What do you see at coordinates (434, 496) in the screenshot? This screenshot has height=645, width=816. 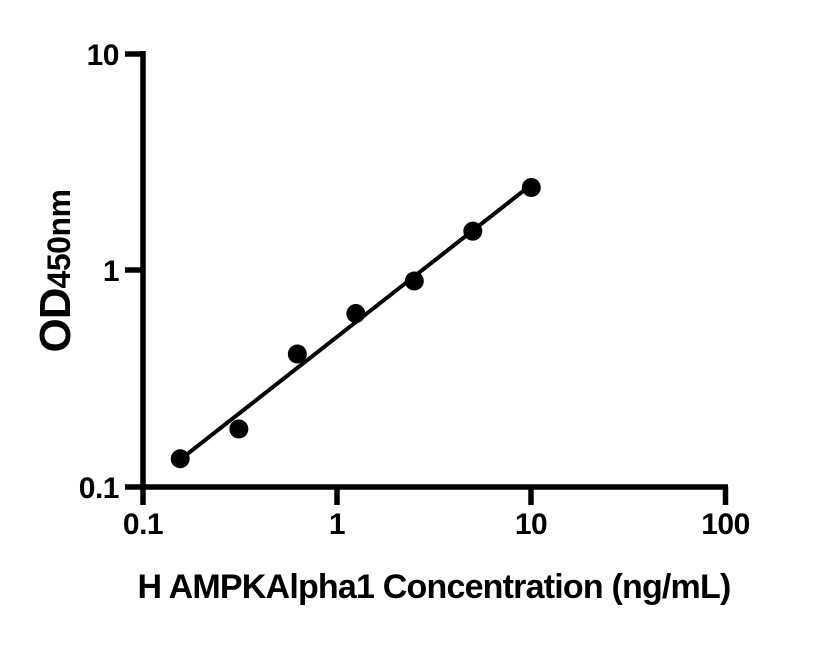 I see `x-axis-ticks` at bounding box center [434, 496].